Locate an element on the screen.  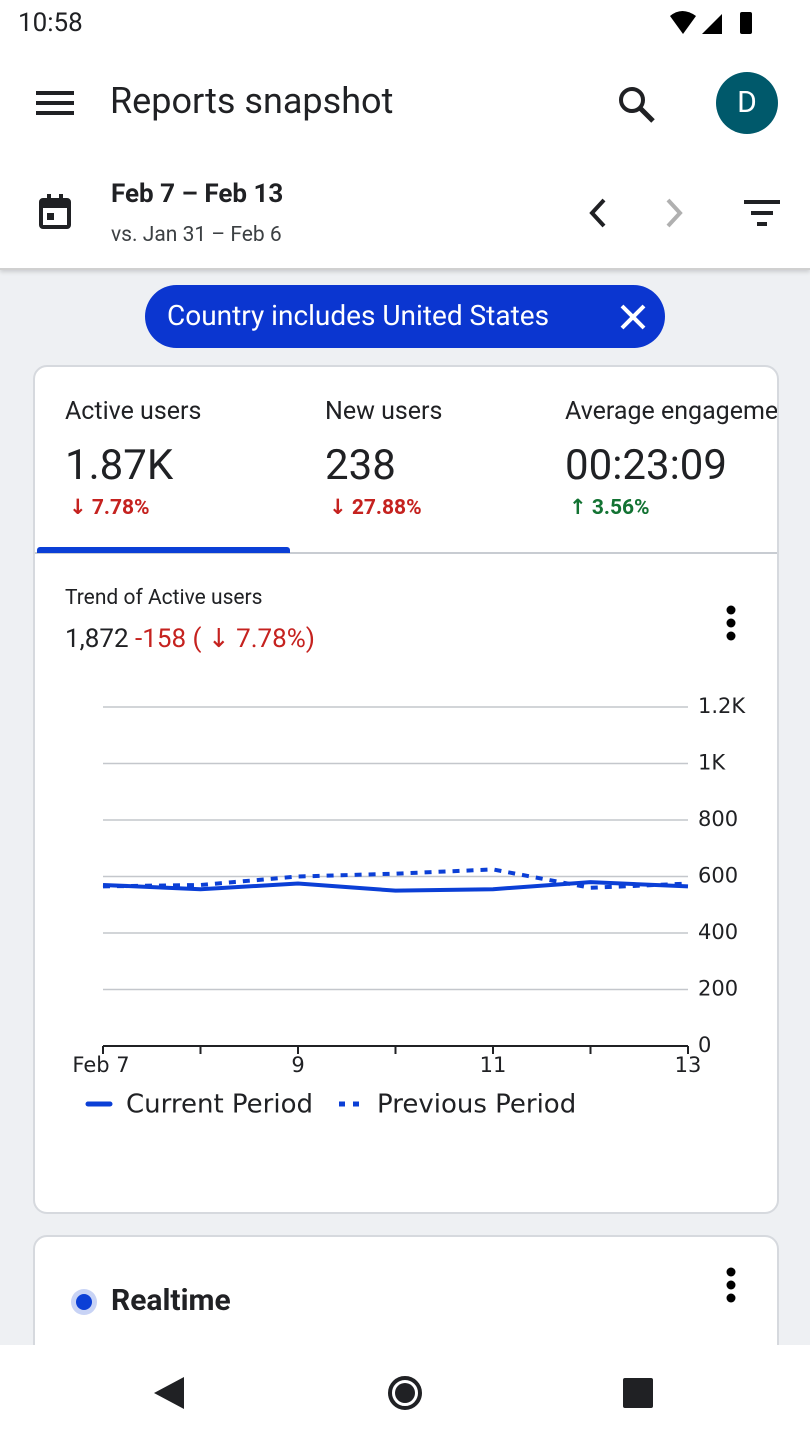
legend-label: Previous Period is located at coordinates (476, 1105).